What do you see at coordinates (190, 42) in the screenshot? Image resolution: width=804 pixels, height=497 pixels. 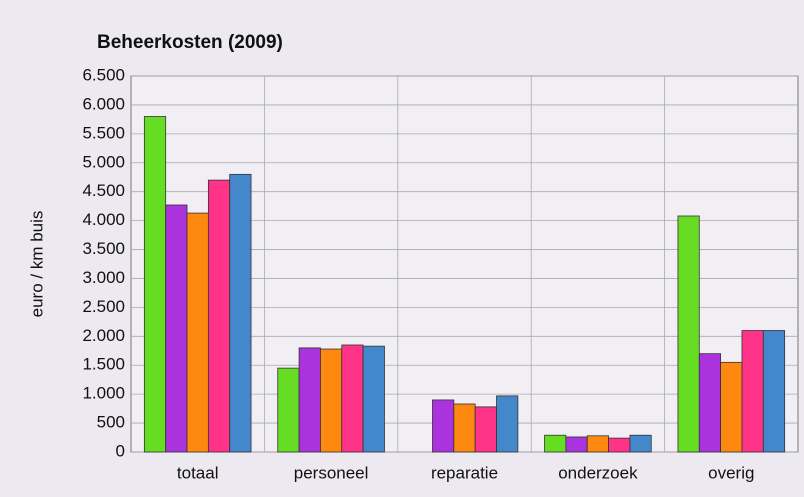 I see `chart-title: Beheerkosten (2009)` at bounding box center [190, 42].